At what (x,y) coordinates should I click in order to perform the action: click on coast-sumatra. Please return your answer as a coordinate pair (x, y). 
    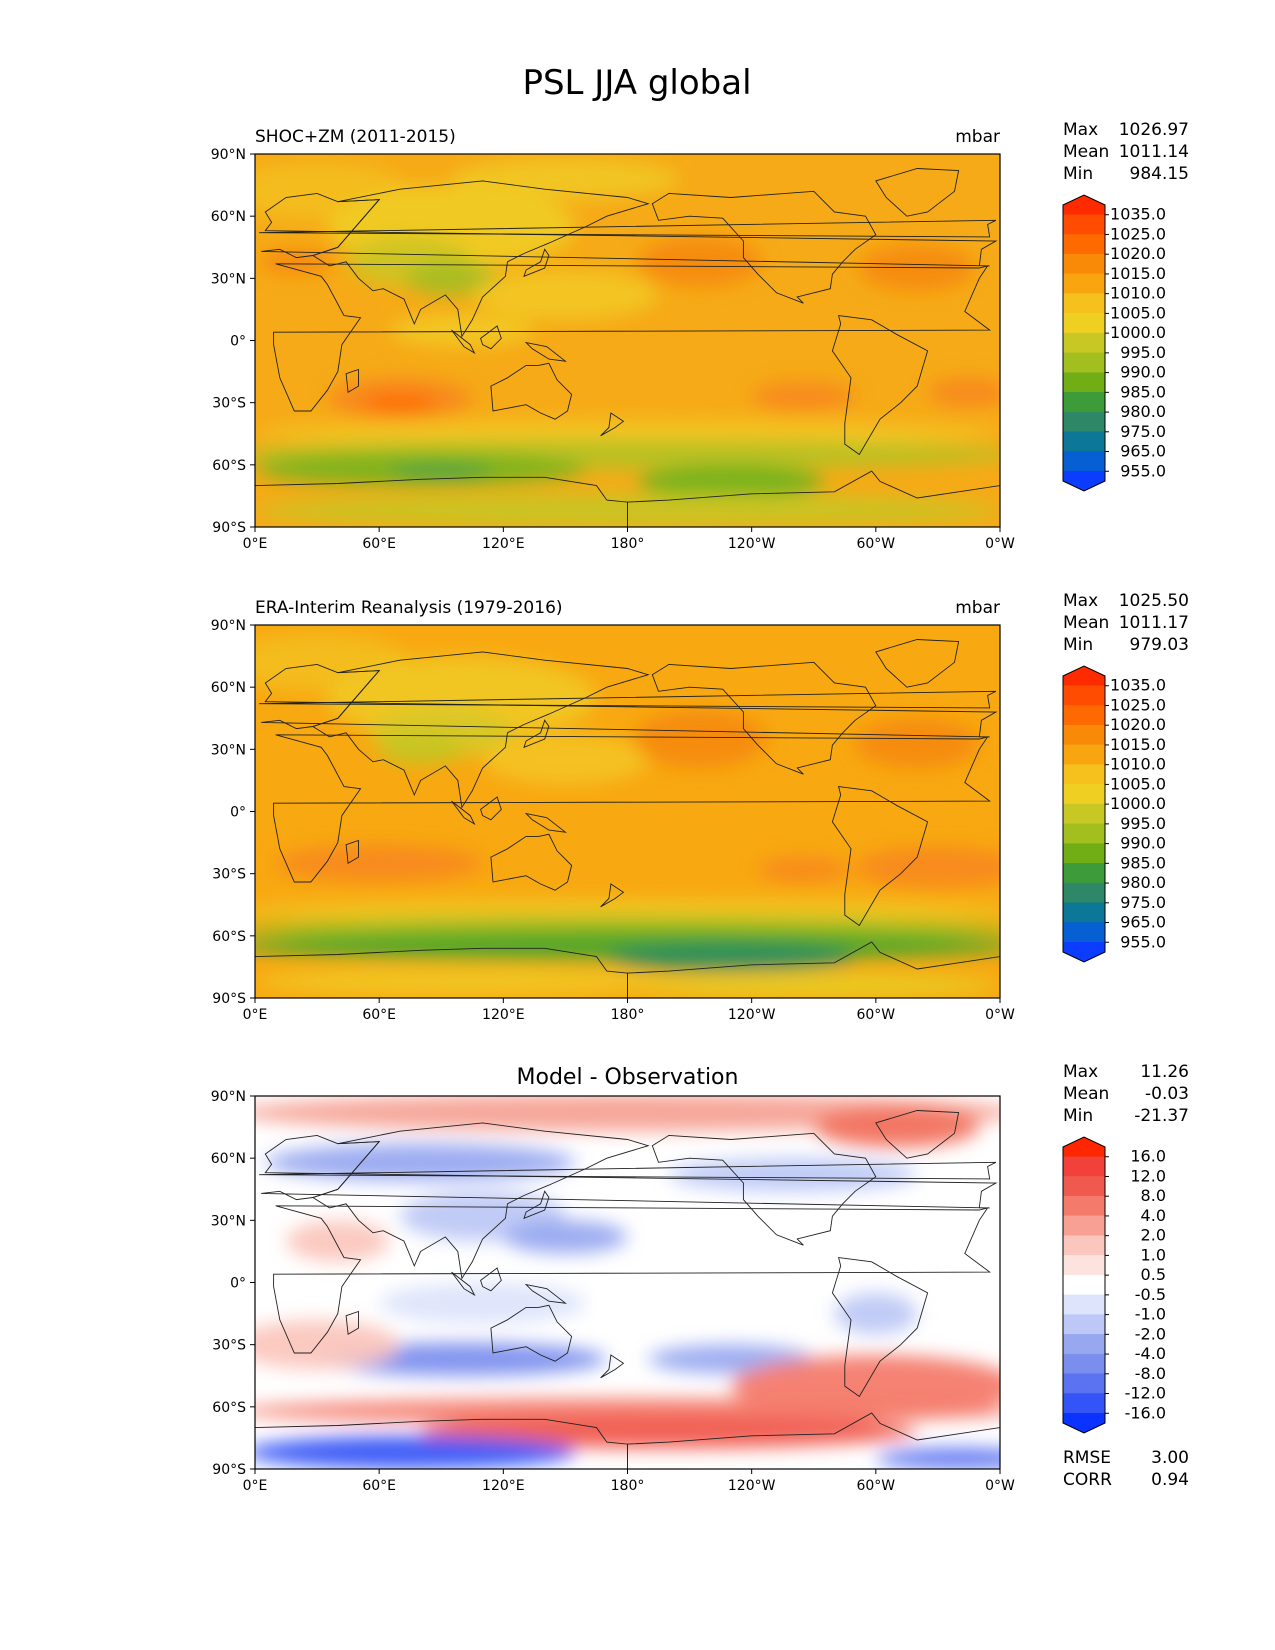
    Looking at the image, I should click on (463, 1284).